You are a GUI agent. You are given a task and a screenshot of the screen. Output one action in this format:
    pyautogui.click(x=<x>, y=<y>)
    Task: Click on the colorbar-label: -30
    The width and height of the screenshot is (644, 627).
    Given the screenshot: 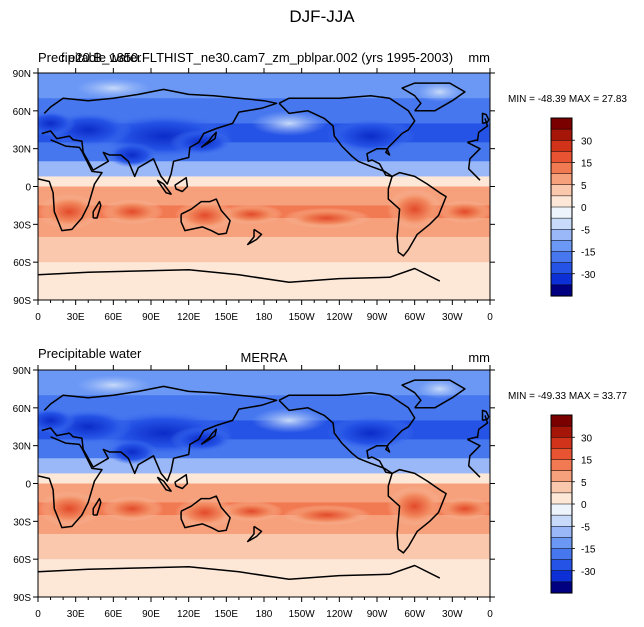 What is the action you would take?
    pyautogui.click(x=588, y=275)
    